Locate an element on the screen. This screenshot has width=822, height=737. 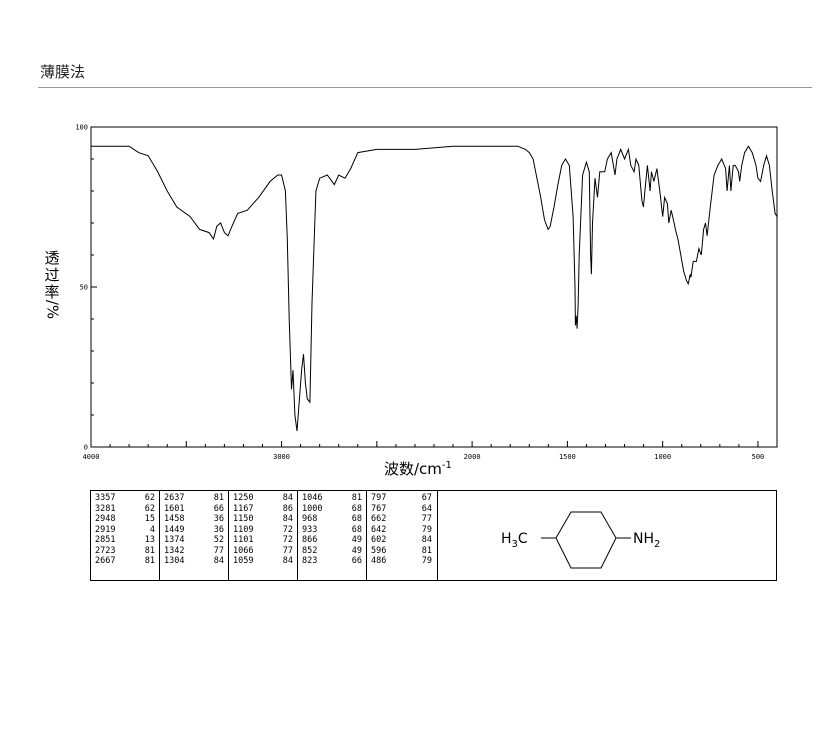
peak-row: 1250 84 is located at coordinates (263, 498).